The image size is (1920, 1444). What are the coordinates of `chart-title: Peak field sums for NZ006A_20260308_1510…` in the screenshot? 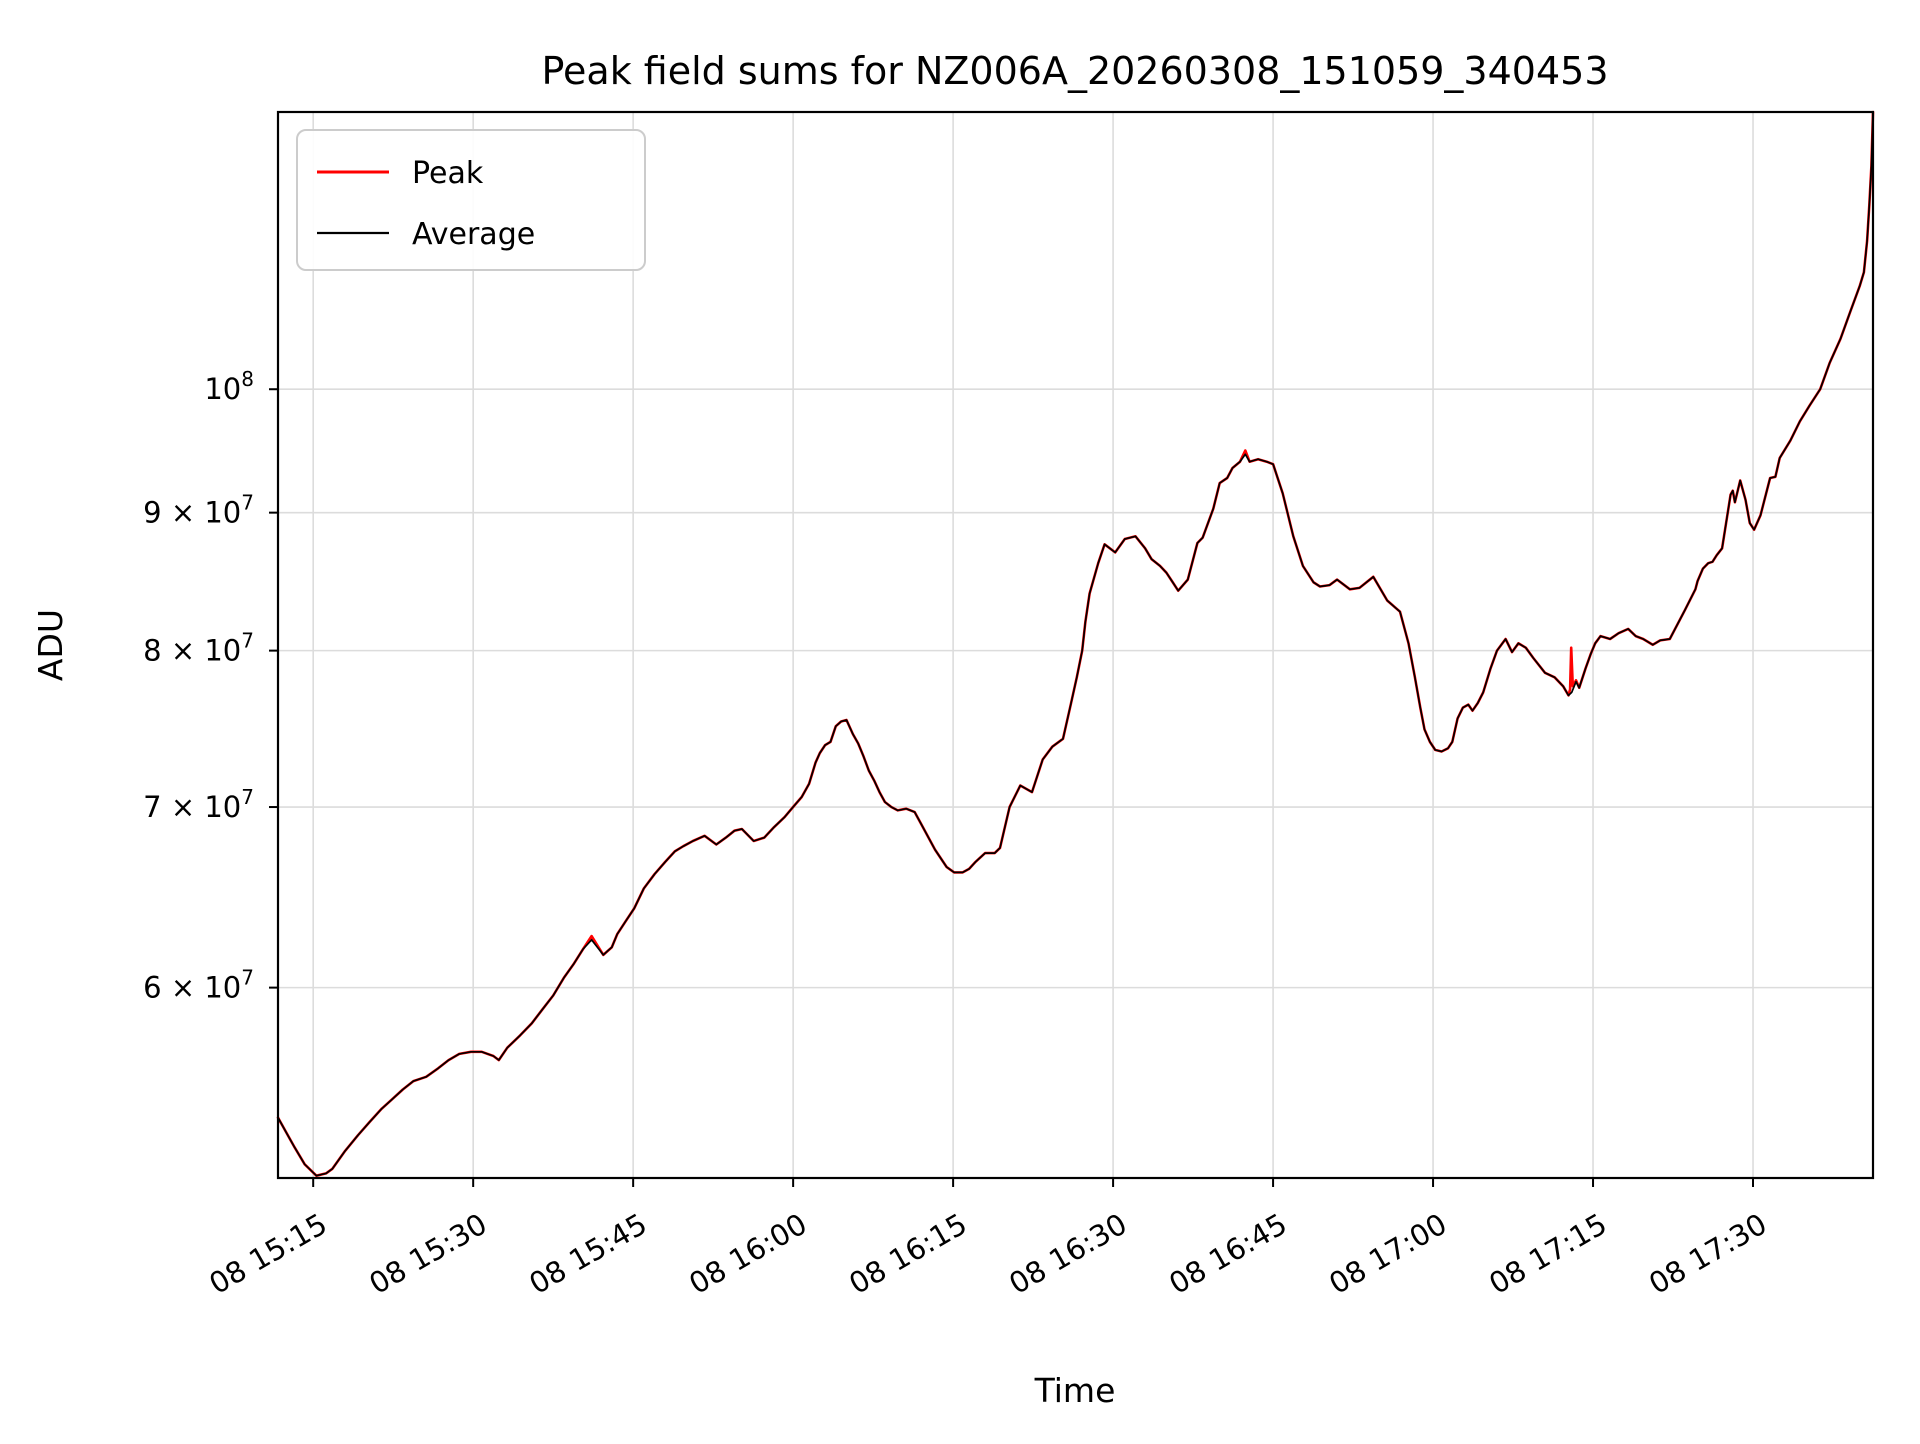 It's located at (1074, 71).